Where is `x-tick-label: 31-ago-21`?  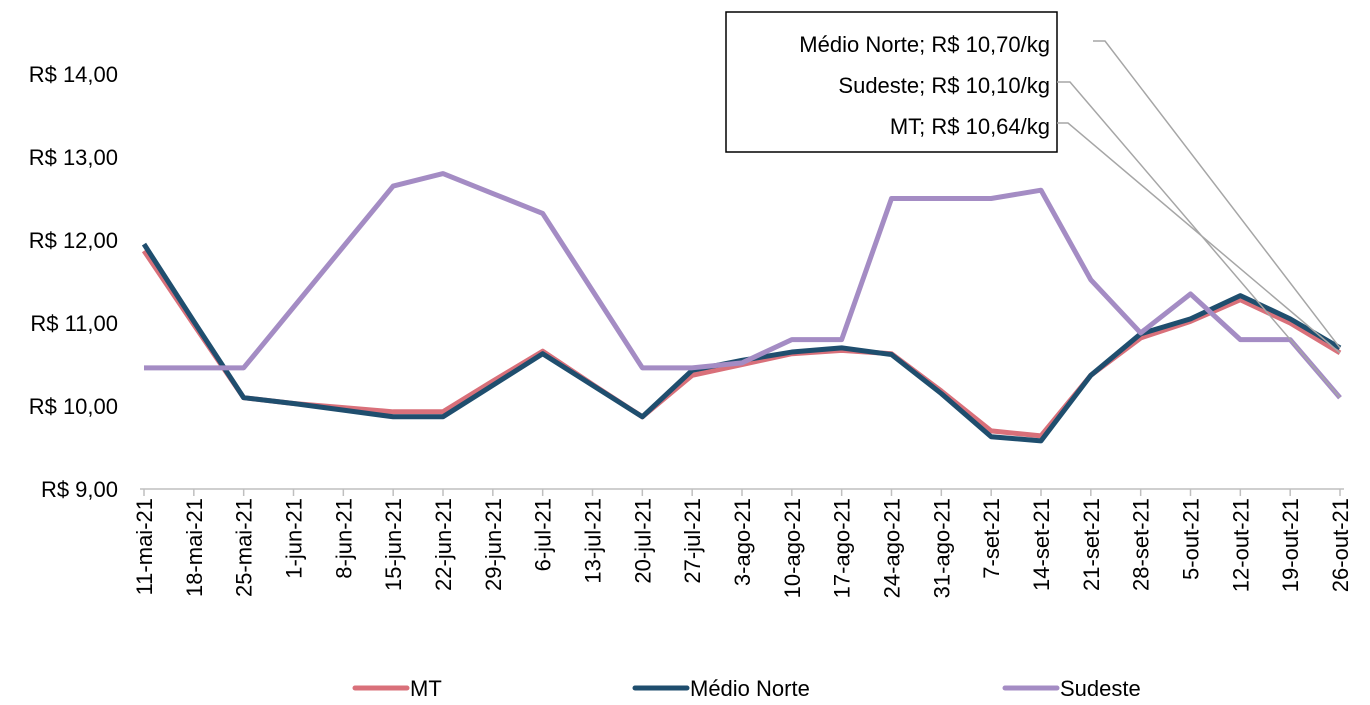
x-tick-label: 31-ago-21 is located at coordinates (941, 548).